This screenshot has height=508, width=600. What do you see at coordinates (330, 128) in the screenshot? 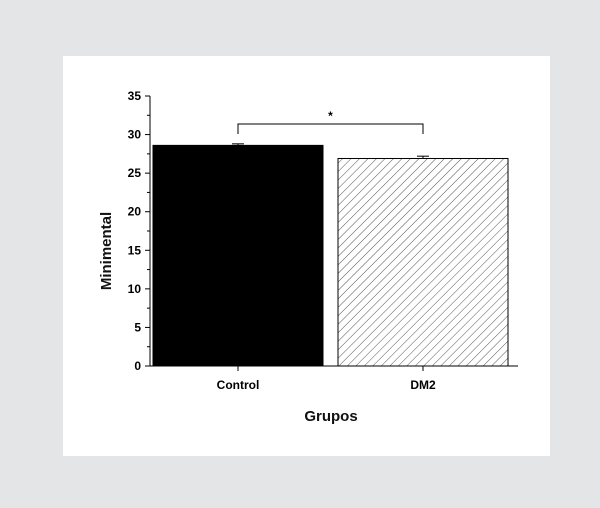
I see `significance-bracket` at bounding box center [330, 128].